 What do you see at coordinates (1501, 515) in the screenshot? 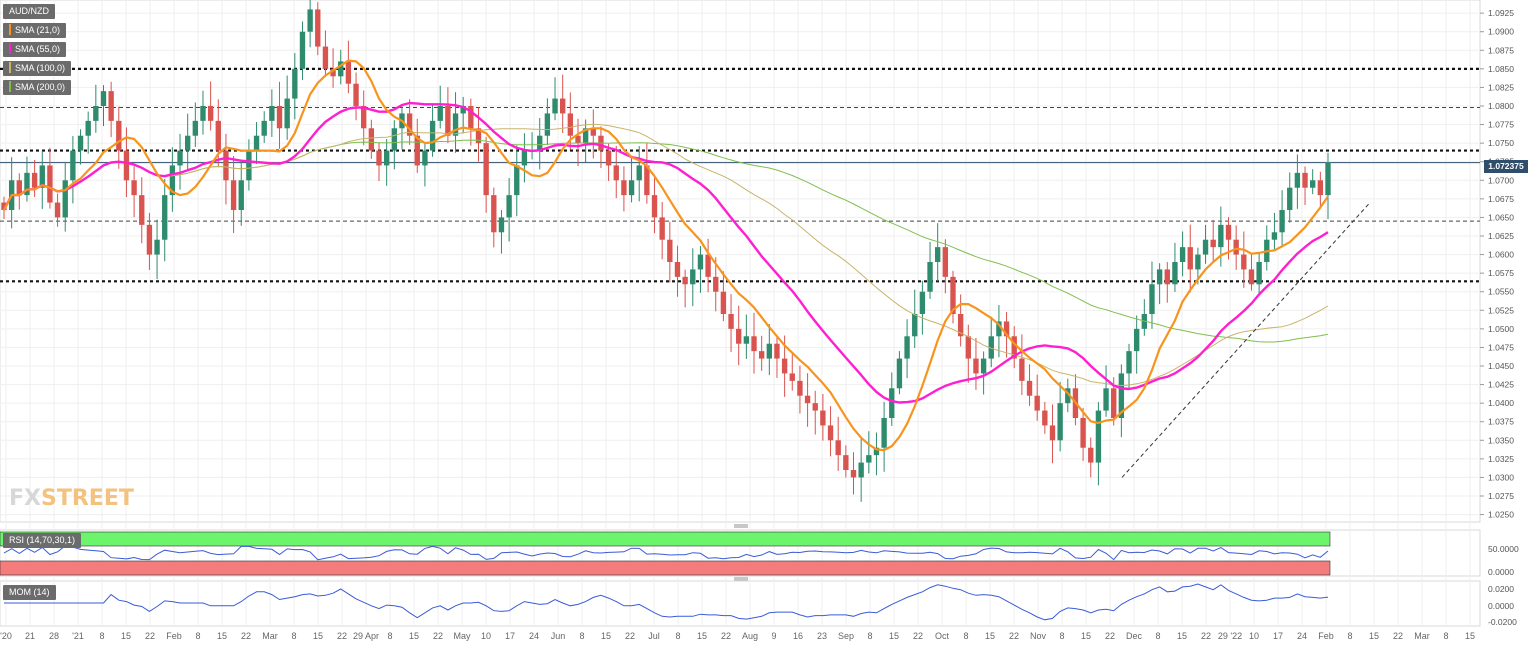
I see `y-tick-label: 1.0250` at bounding box center [1501, 515].